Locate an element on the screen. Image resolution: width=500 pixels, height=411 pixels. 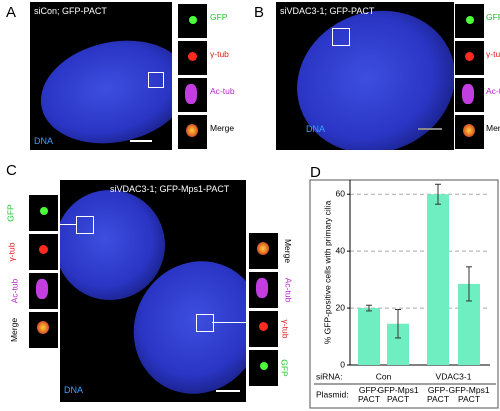
y-tick-label: 40 is located at coordinates (341, 250).